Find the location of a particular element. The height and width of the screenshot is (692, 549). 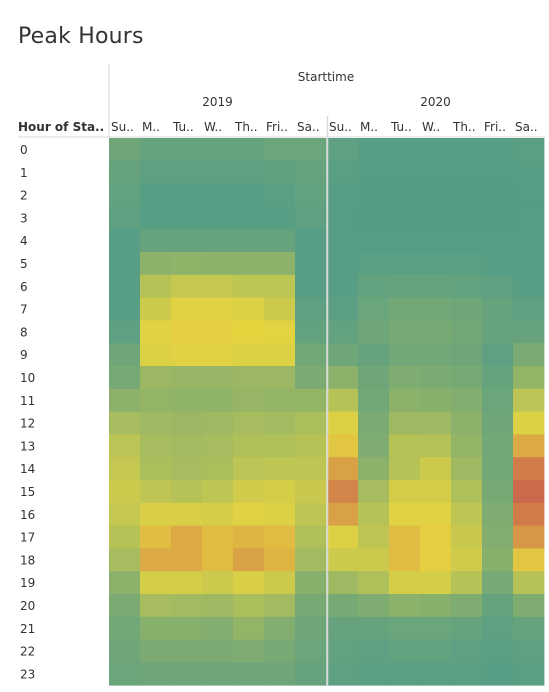

hour-label: 1 is located at coordinates (24, 173).